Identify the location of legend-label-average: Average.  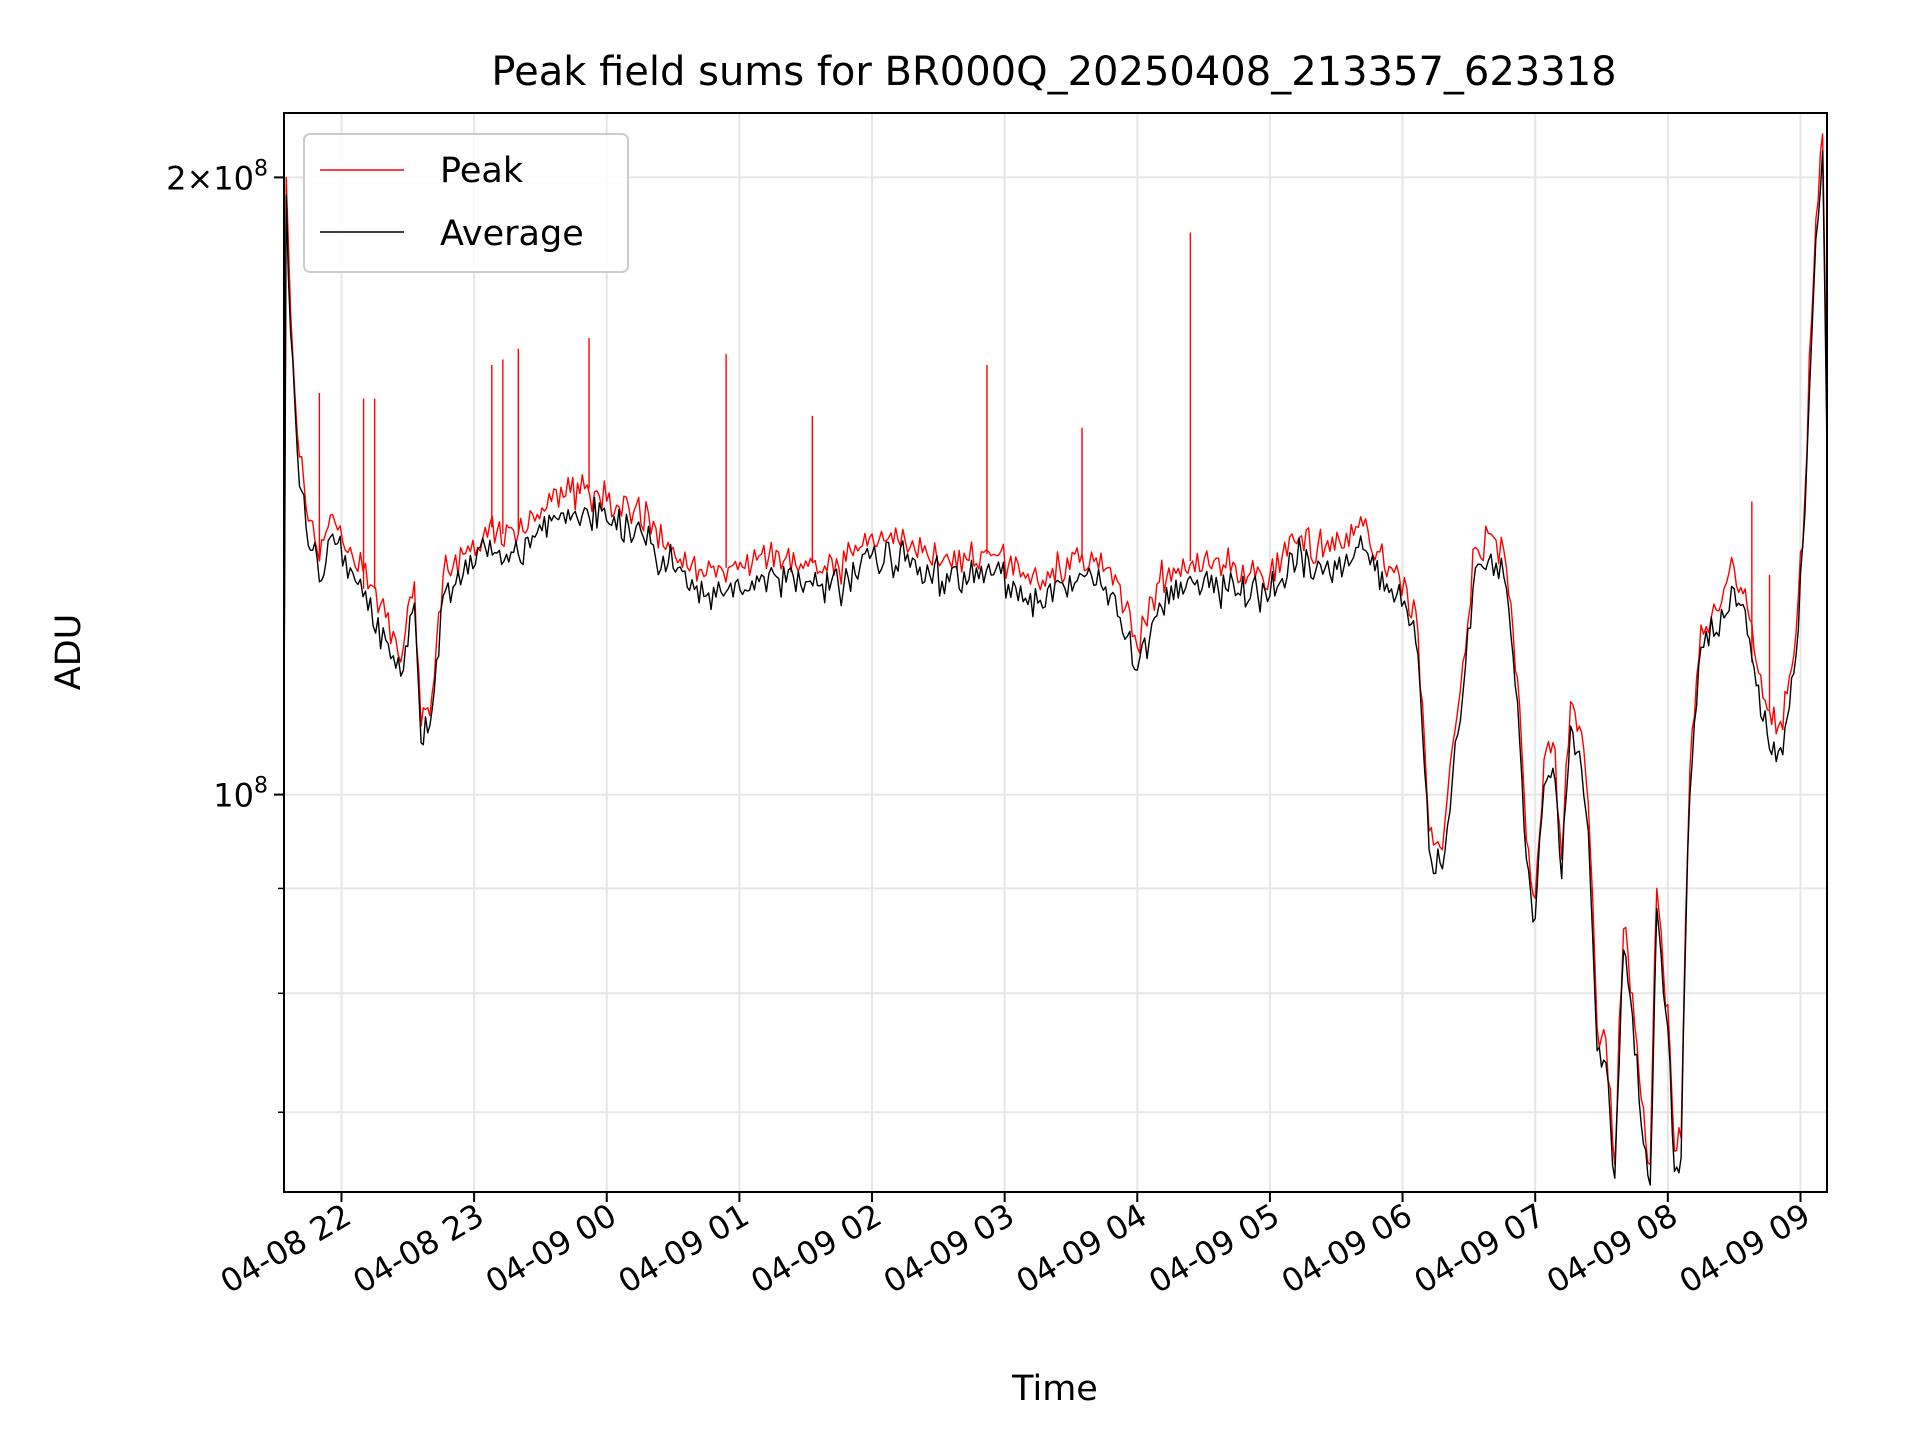
(512, 234).